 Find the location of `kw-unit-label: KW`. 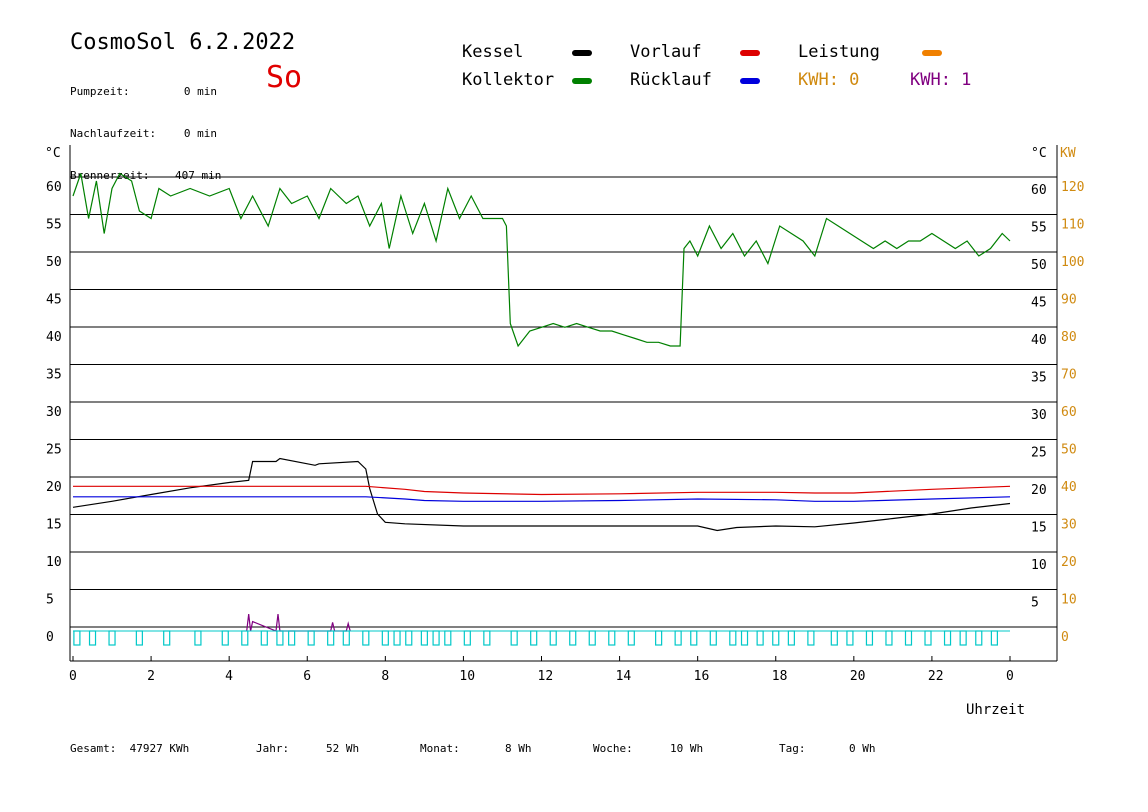

kw-unit-label: KW is located at coordinates (1068, 153).